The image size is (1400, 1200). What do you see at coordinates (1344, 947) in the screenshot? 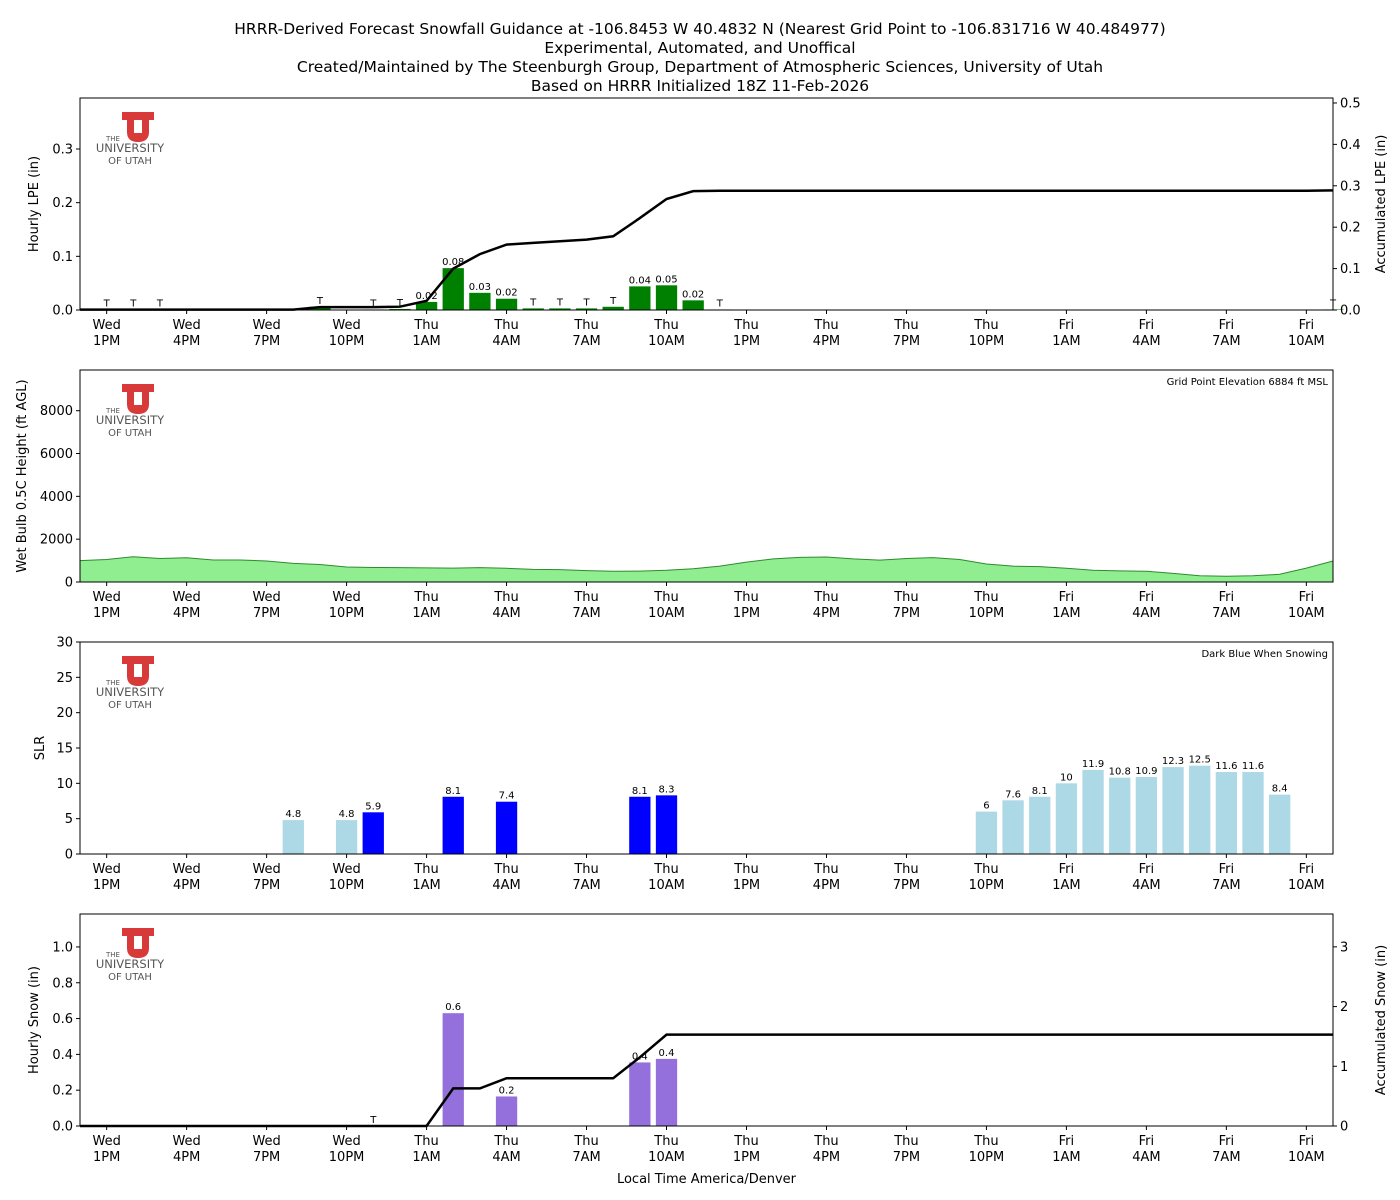
I see `y2-tick-label: 3` at bounding box center [1344, 947].